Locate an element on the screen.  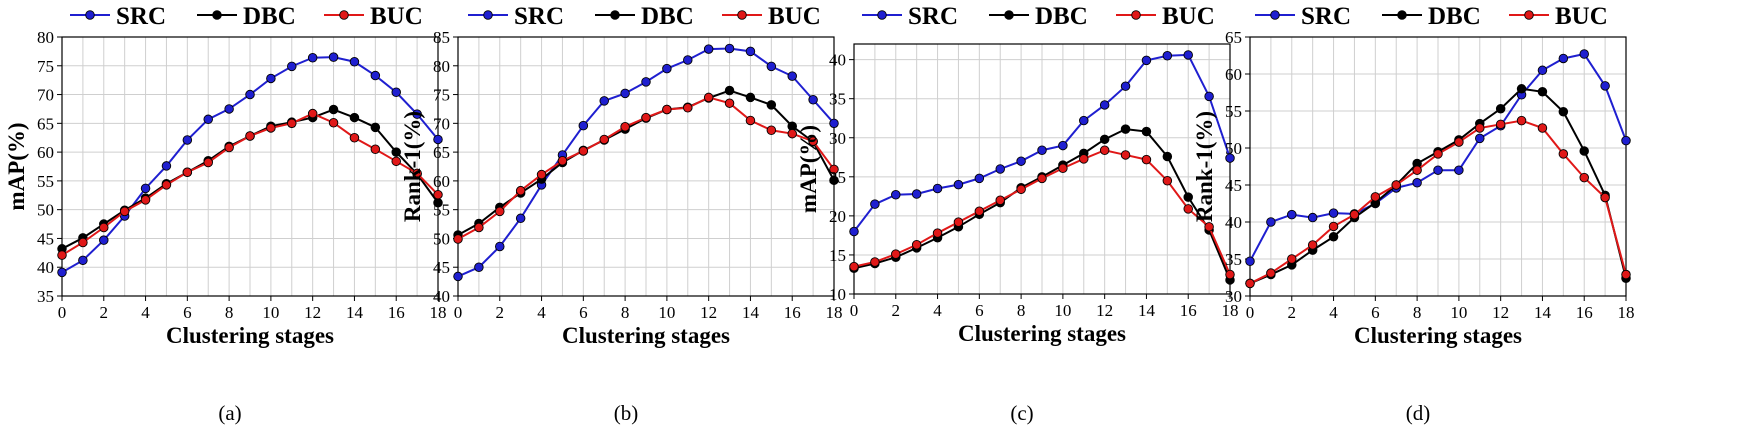
panel-caption: (b) is located at coordinates (626, 413).